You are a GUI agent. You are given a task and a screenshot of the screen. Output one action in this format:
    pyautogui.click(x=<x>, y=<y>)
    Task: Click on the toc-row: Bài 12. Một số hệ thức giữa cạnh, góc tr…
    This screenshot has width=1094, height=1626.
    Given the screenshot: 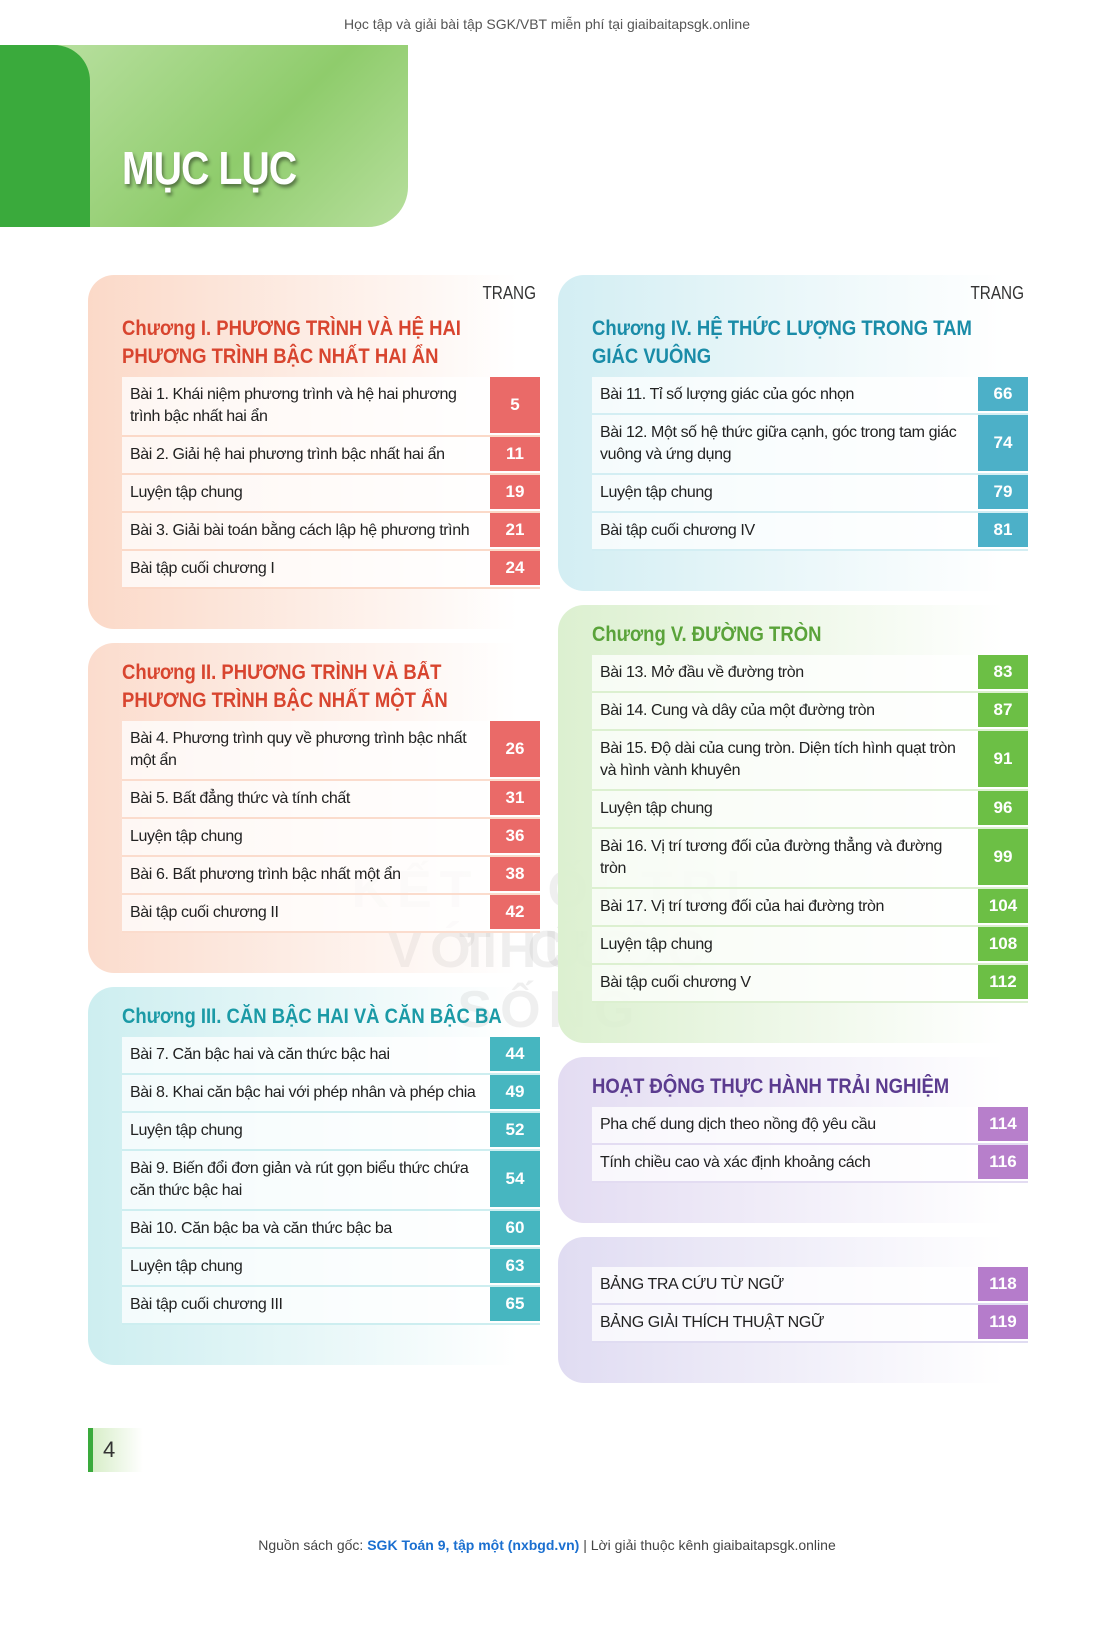 What is the action you would take?
    pyautogui.click(x=810, y=445)
    